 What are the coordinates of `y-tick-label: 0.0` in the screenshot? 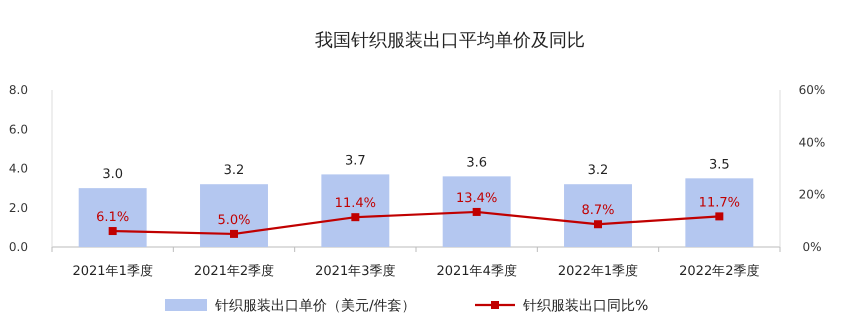 It's located at (18, 247).